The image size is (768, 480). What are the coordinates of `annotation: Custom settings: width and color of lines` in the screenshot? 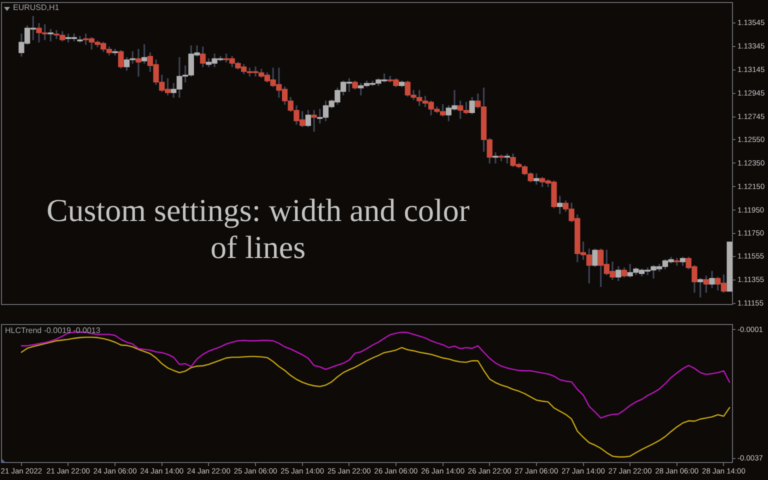 It's located at (258, 229).